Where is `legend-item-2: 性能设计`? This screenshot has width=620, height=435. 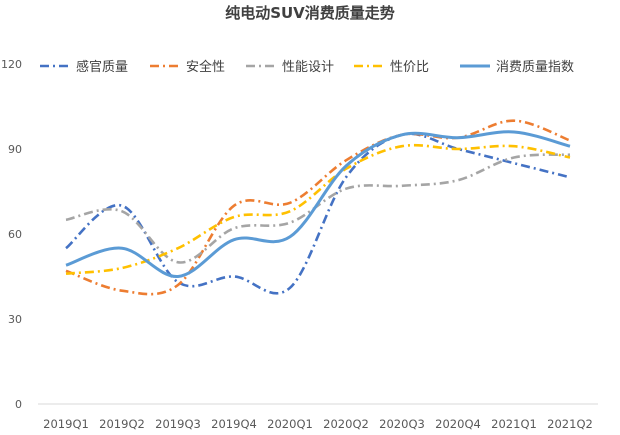 legend-item-2: 性能设计 is located at coordinates (290, 67).